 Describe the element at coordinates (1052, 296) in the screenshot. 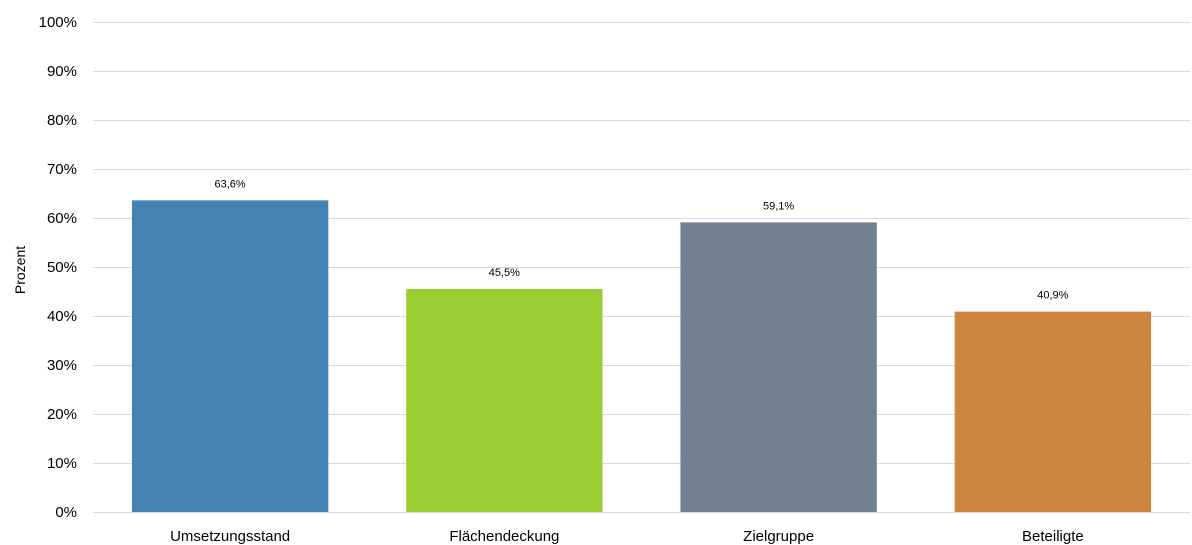

I see `bar-value-label: 40,9%` at that location.